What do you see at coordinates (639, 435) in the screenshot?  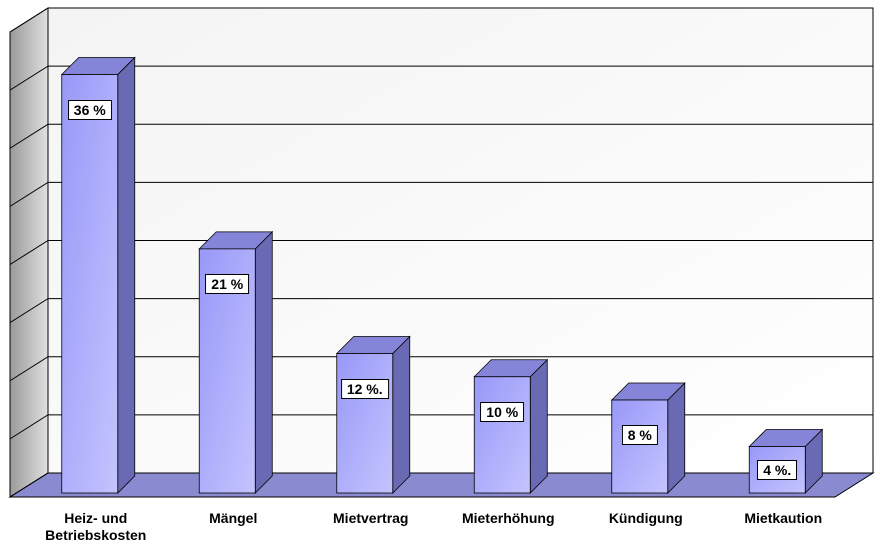 I see `value-label: 8 %` at bounding box center [639, 435].